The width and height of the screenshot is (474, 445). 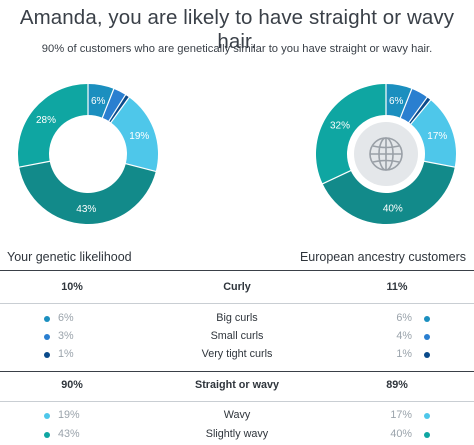 I want to click on donut-label: 28%, so click(x=46, y=120).